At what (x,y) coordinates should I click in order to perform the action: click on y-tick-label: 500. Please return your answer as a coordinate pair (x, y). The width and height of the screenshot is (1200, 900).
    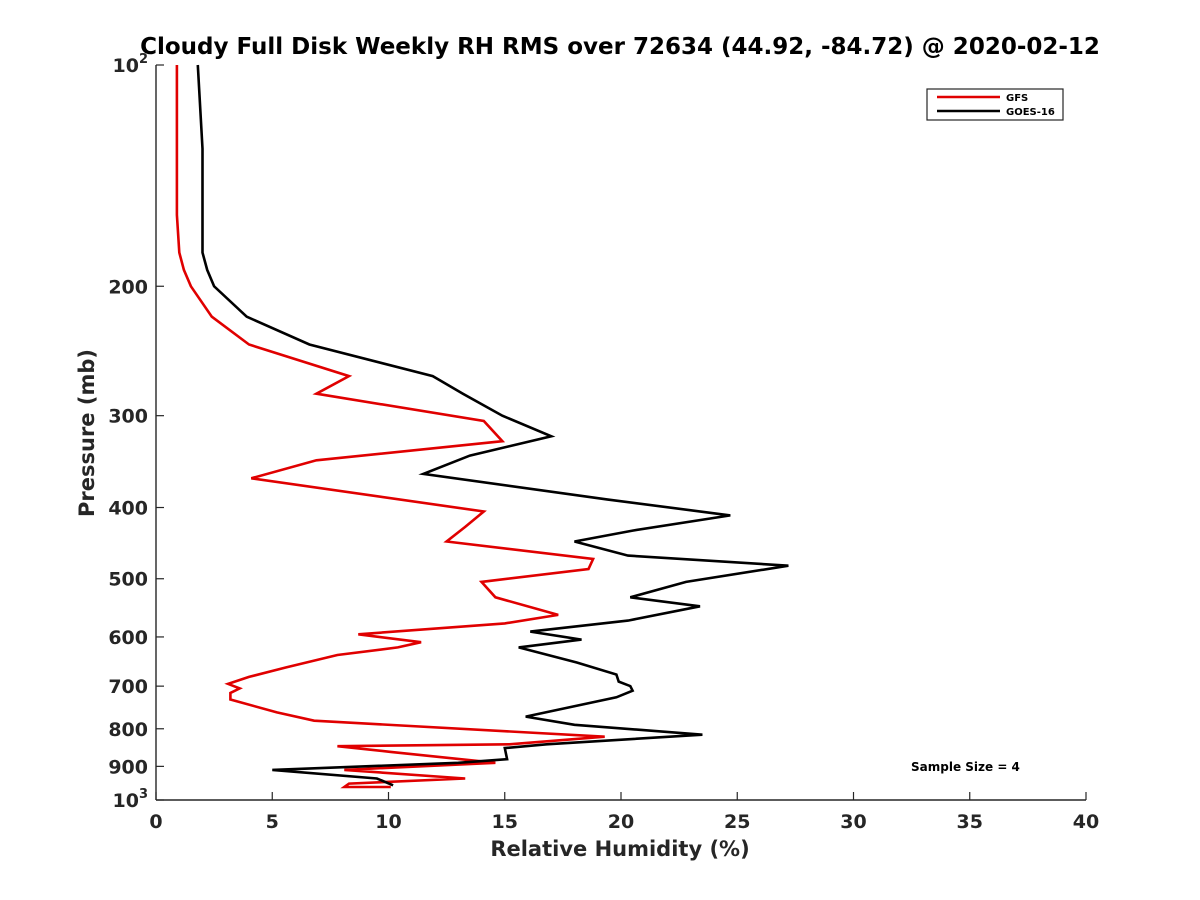
    Looking at the image, I should click on (128, 580).